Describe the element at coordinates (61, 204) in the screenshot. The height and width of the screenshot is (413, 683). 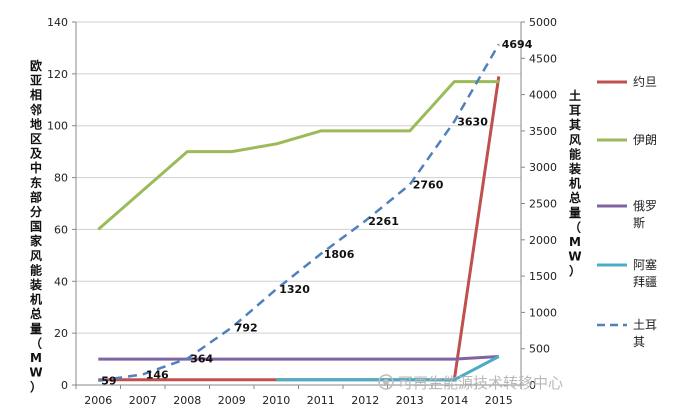
I see `left-axis-ticks: 0 20 40 60 80 100 120 140` at that location.